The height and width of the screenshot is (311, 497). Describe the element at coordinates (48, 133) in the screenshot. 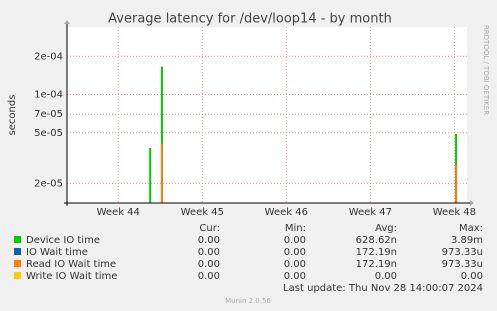

I see `y-tick-label: 5e-05` at that location.